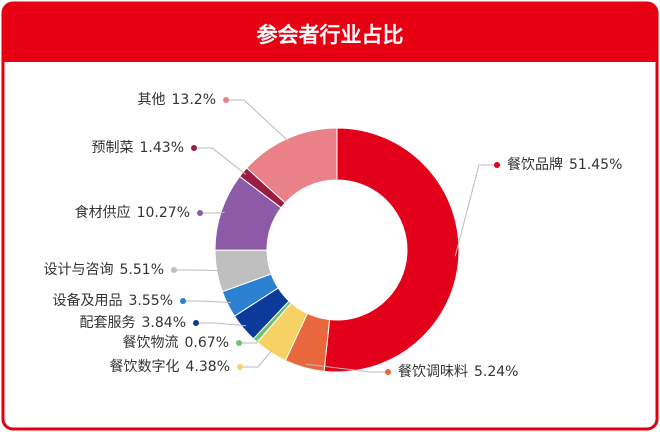 This screenshot has height=432, width=660. I want to click on data-label: 设备及用品 3.55%, so click(113, 300).